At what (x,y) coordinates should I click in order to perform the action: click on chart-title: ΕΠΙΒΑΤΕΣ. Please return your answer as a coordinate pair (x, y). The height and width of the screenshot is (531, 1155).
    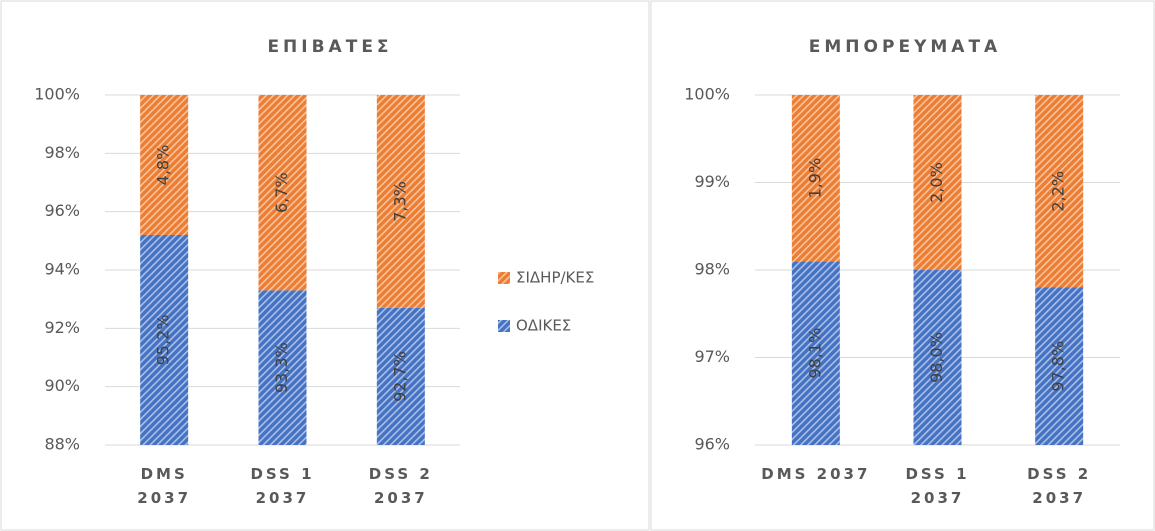
    Looking at the image, I should click on (329, 47).